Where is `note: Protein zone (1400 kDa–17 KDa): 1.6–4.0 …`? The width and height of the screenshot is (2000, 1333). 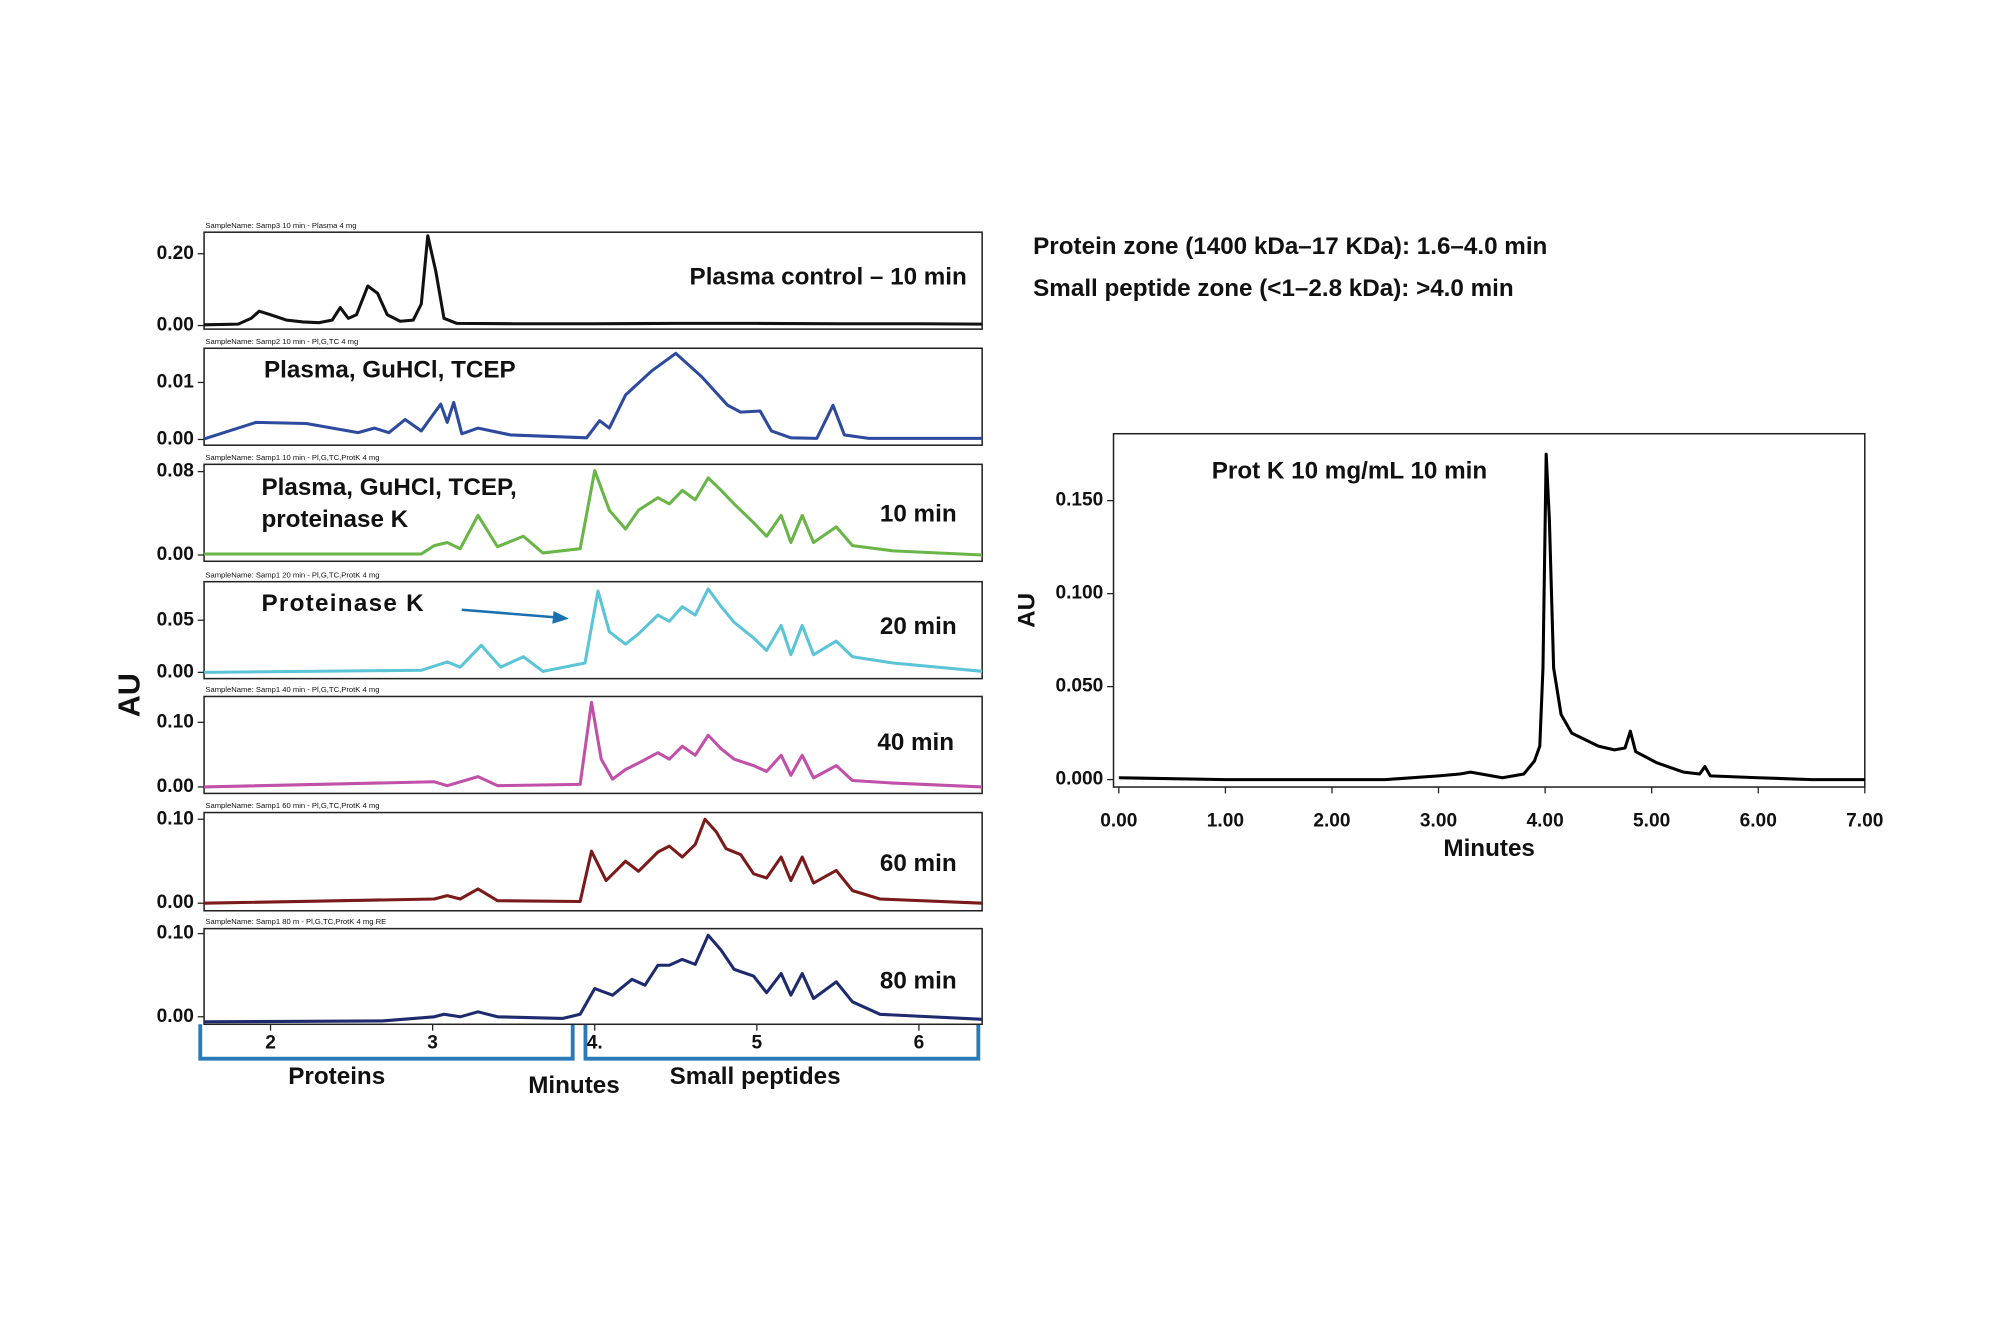 note: Protein zone (1400 kDa–17 KDa): 1.6–4.0 … is located at coordinates (1290, 246).